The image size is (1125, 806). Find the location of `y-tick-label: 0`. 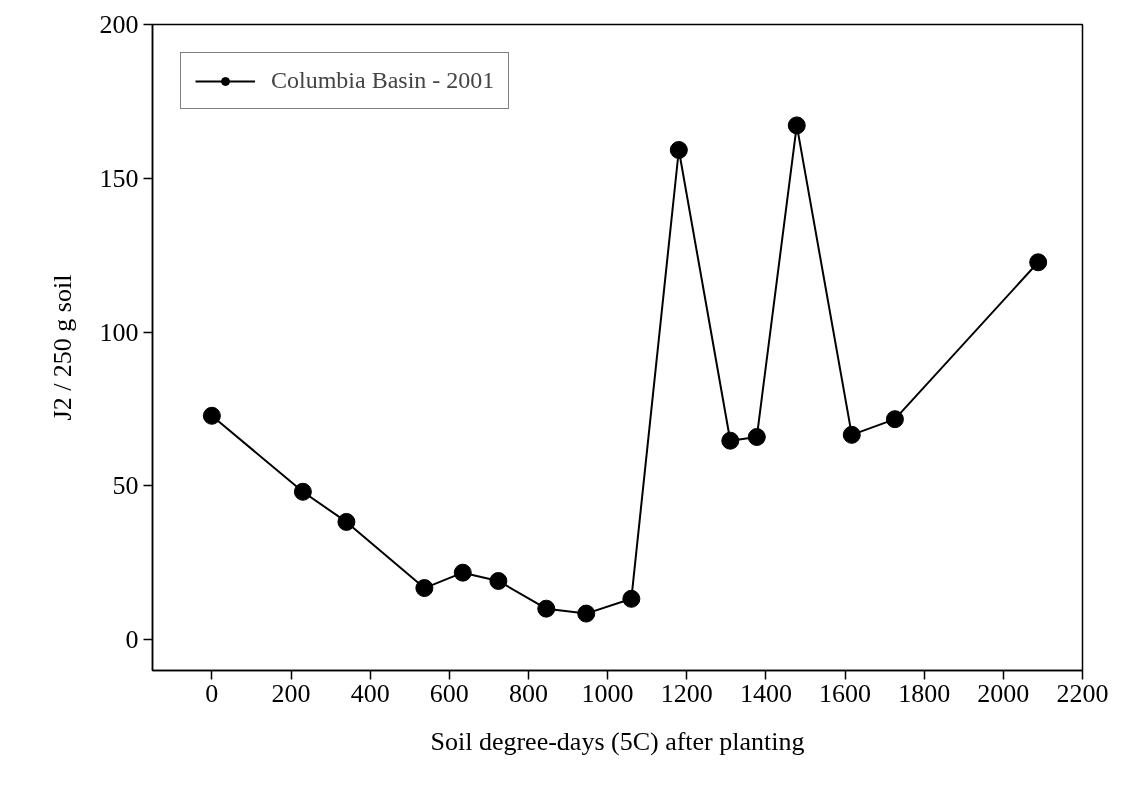

y-tick-label: 0 is located at coordinates (132, 640).